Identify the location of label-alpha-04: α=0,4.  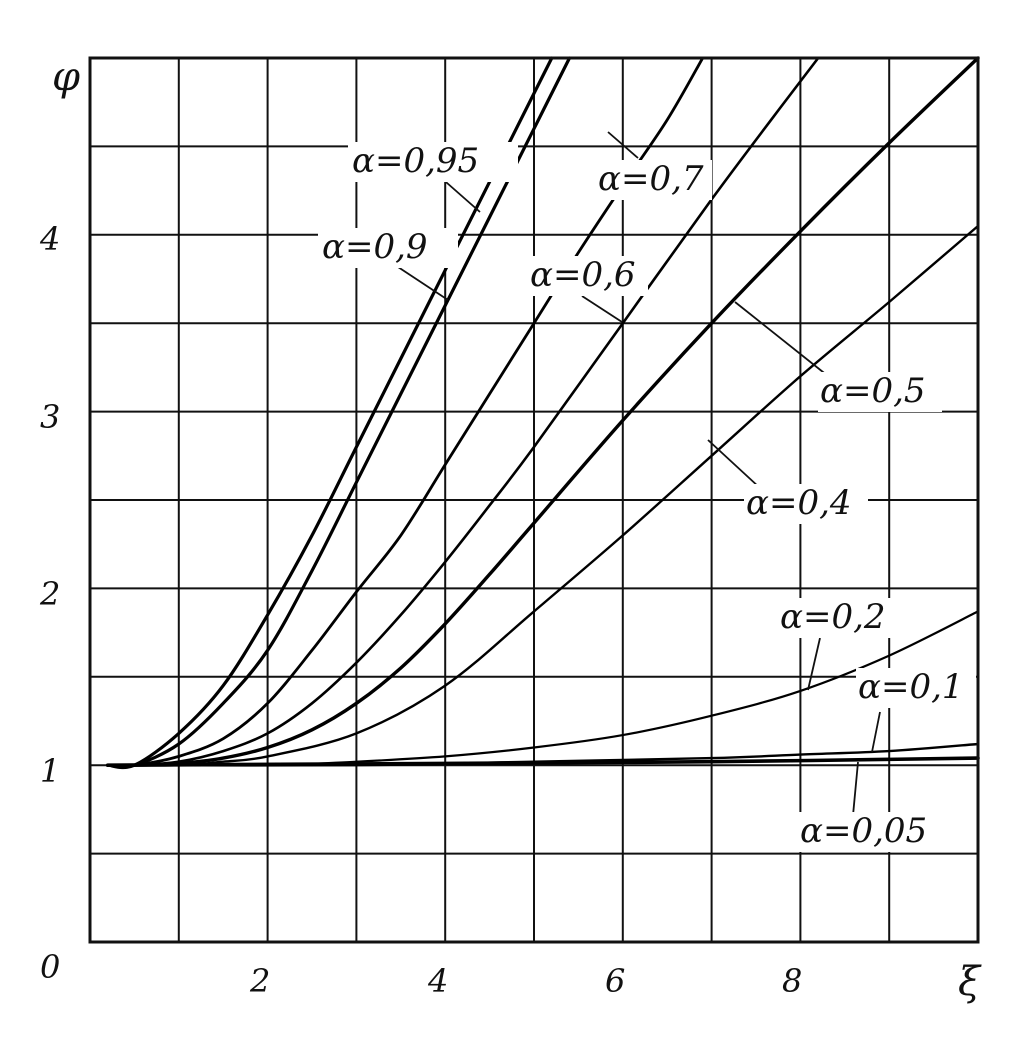
(799, 503).